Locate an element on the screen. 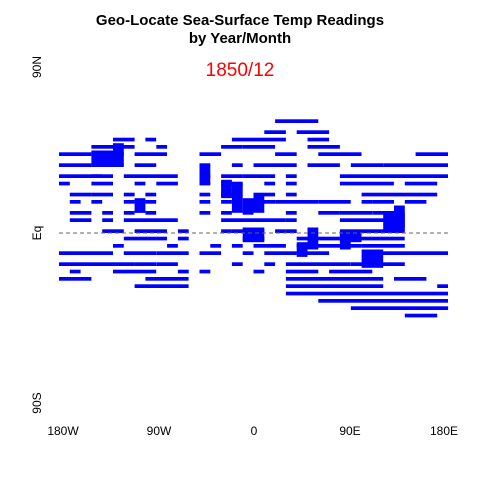 Image resolution: width=480 pixels, height=480 pixels. y-tick-label-eq: Eq is located at coordinates (37, 233).